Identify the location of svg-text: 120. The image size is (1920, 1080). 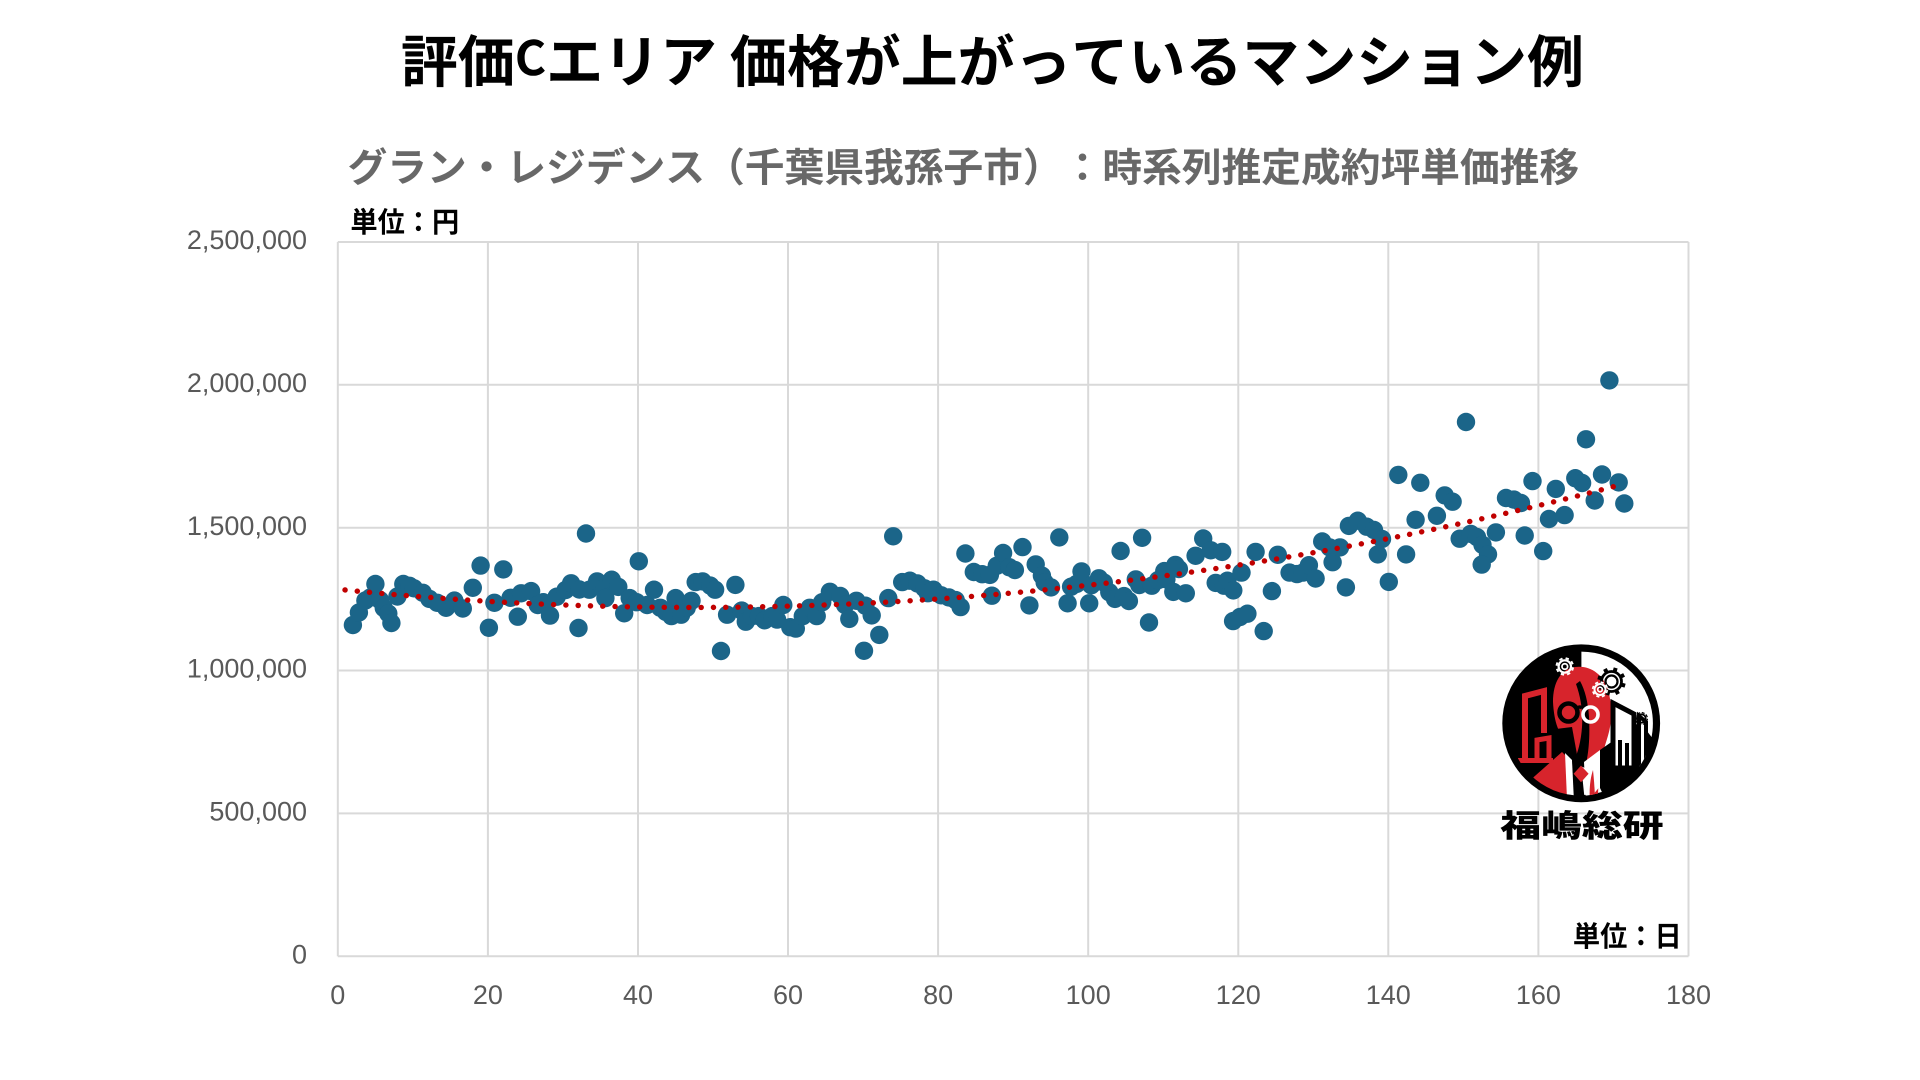
(1238, 995).